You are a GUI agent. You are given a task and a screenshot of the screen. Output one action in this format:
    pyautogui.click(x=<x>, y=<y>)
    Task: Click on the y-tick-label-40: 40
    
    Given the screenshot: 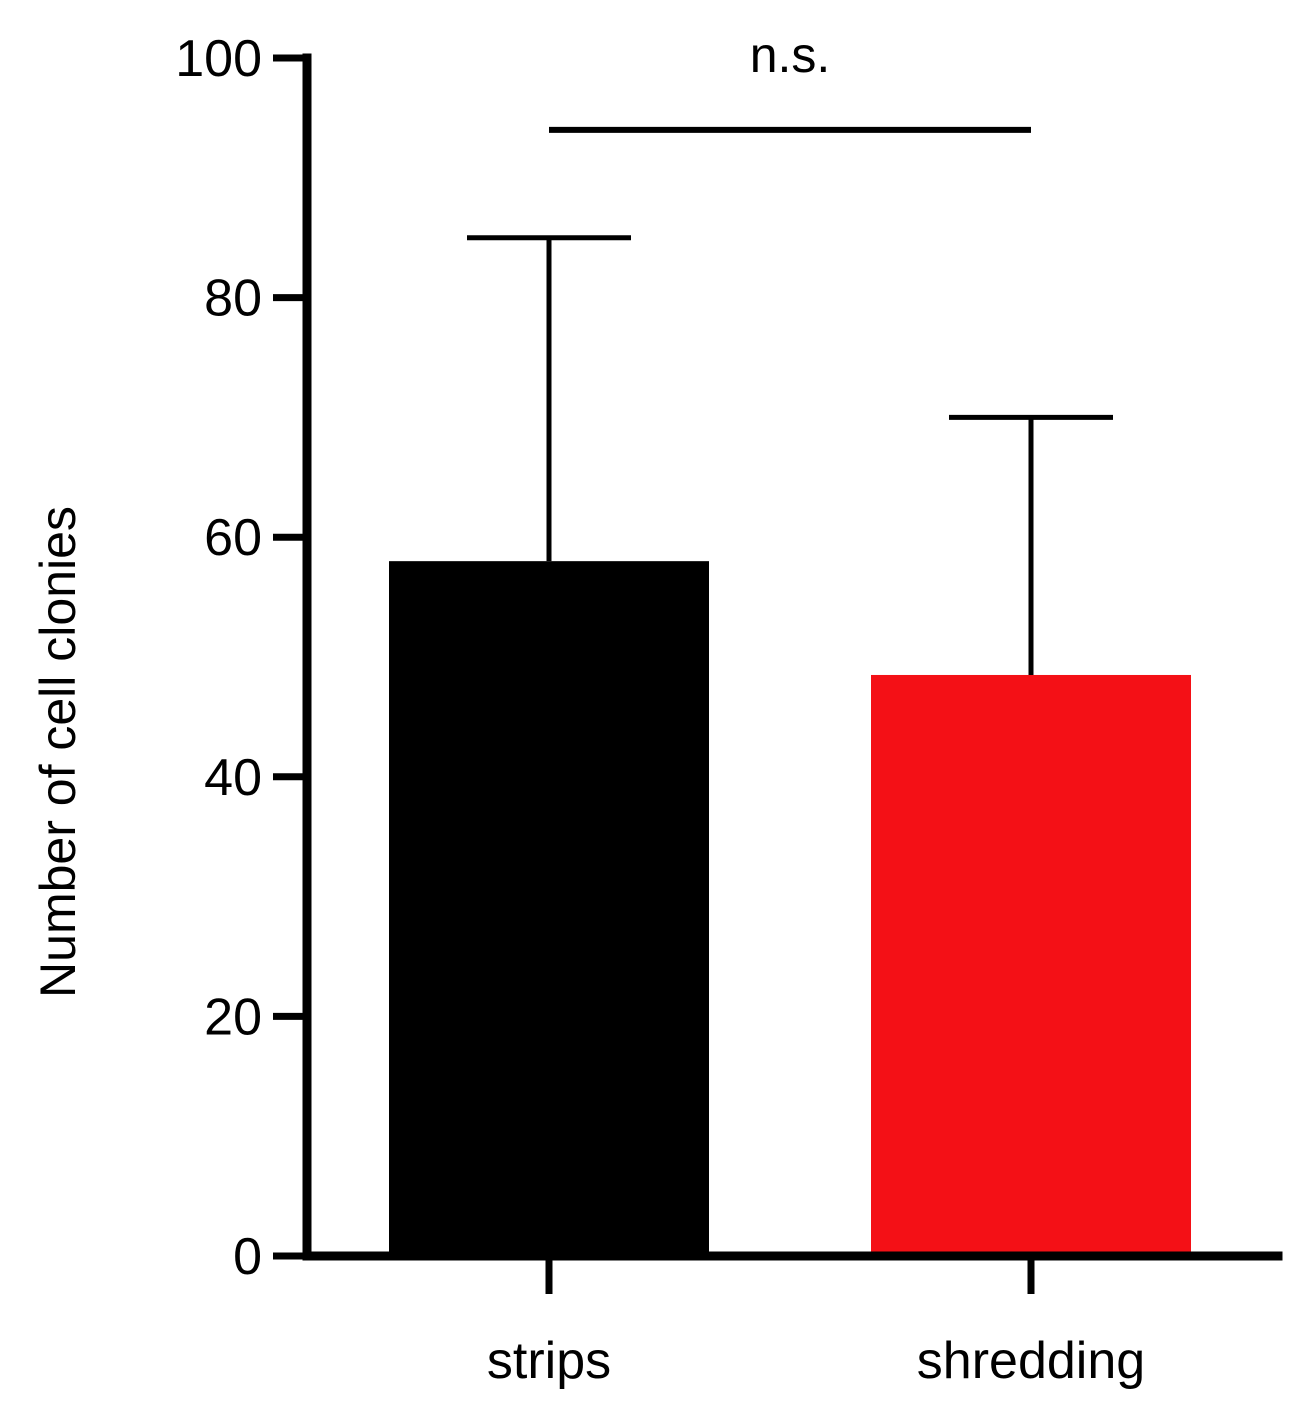 What is the action you would take?
    pyautogui.click(x=233, y=778)
    